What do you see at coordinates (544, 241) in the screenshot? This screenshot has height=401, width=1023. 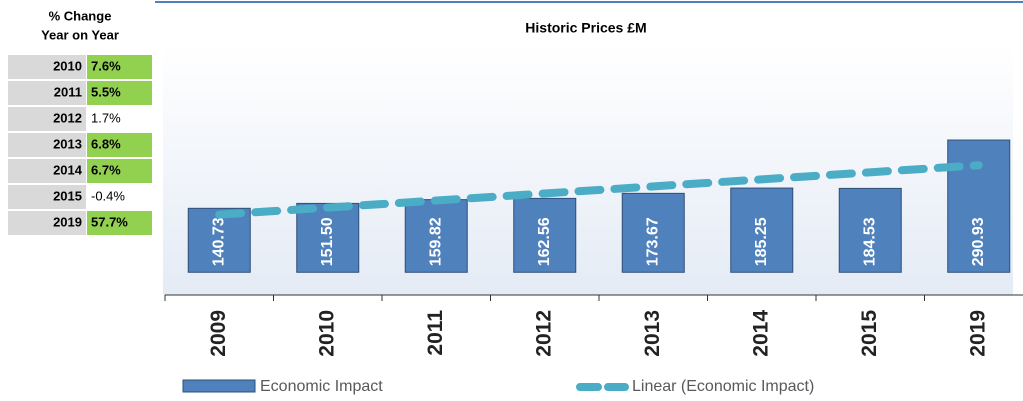 I see `value-label: 162.56` at bounding box center [544, 241].